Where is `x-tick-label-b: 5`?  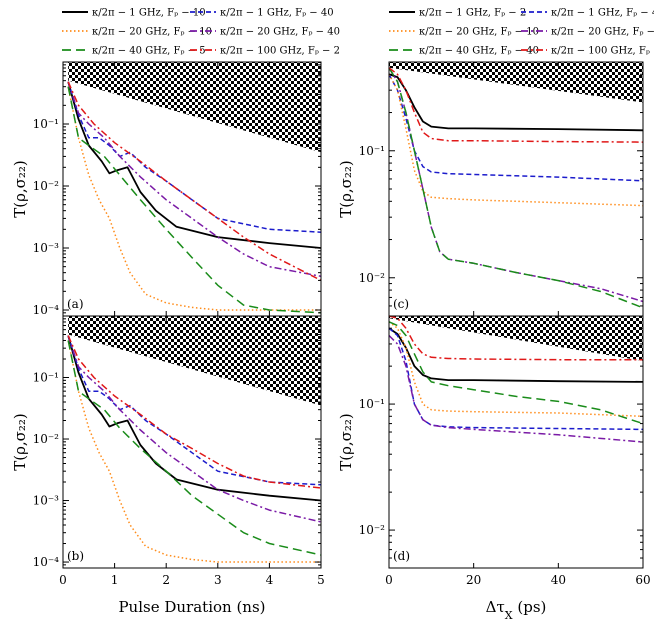
x-tick-label-b: 5 is located at coordinates (321, 580).